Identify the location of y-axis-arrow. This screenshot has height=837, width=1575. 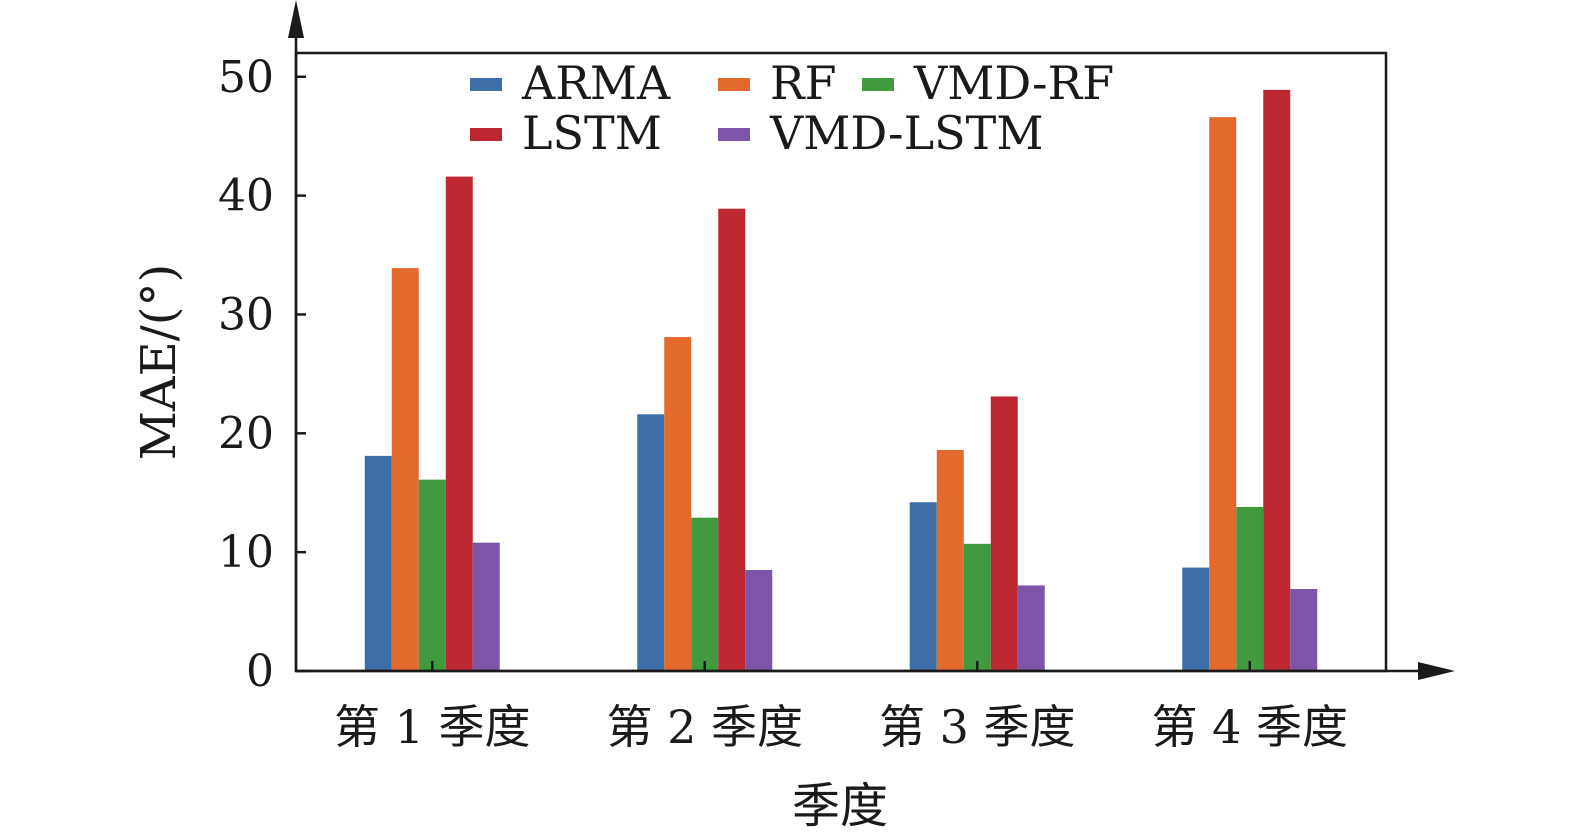
(296, 19).